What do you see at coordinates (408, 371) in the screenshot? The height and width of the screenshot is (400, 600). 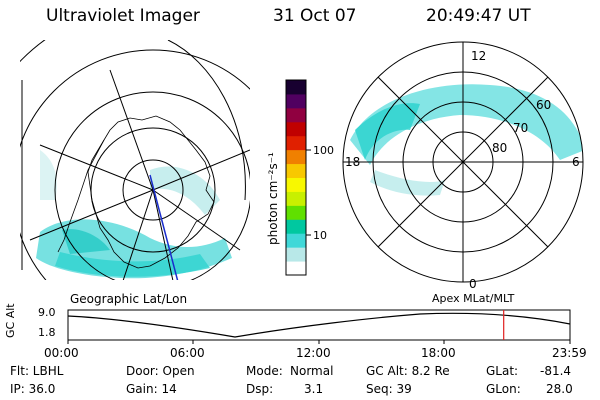 I see `gcalt-info: GC Alt: 8.2 Re` at bounding box center [408, 371].